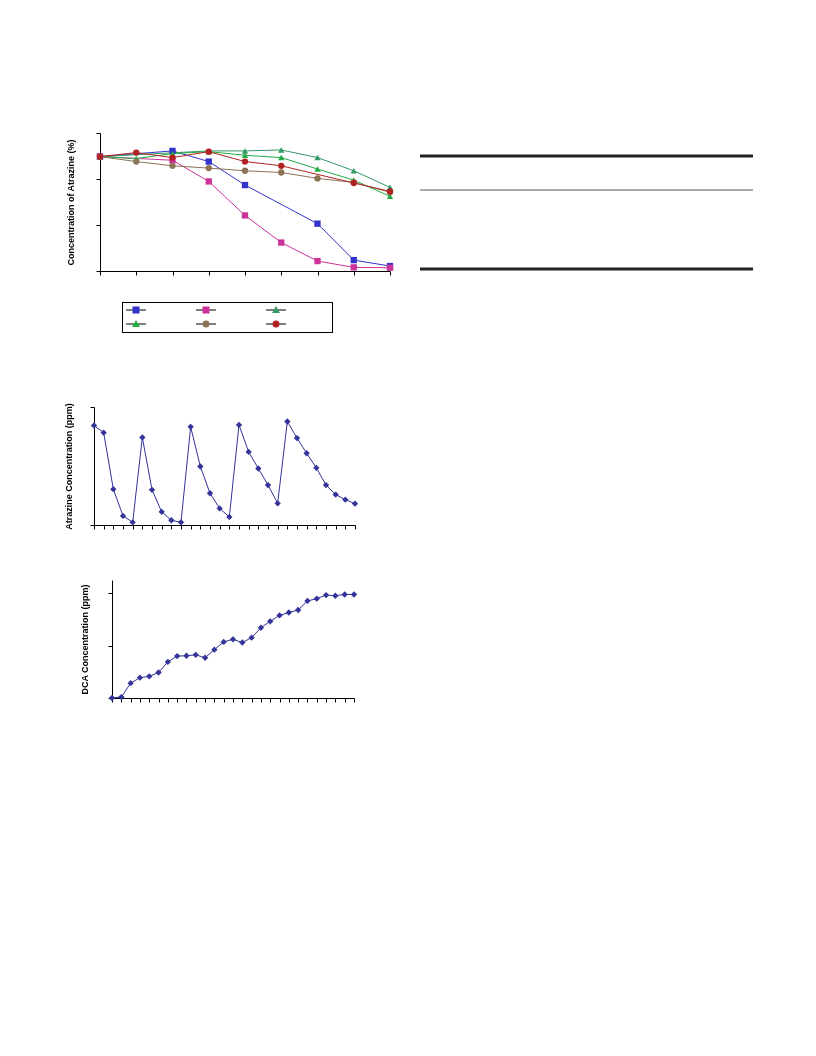 The height and width of the screenshot is (1056, 816). What do you see at coordinates (71, 202) in the screenshot?
I see `y-axis-title: Concentration of Atrazine (%)` at bounding box center [71, 202].